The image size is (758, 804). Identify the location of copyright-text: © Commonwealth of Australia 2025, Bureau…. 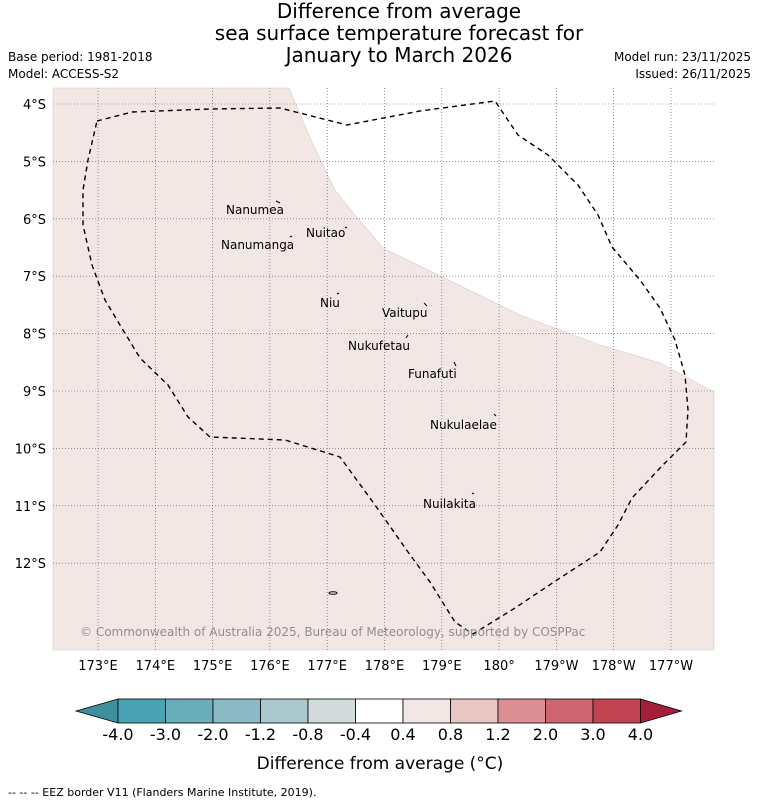
(332, 632).